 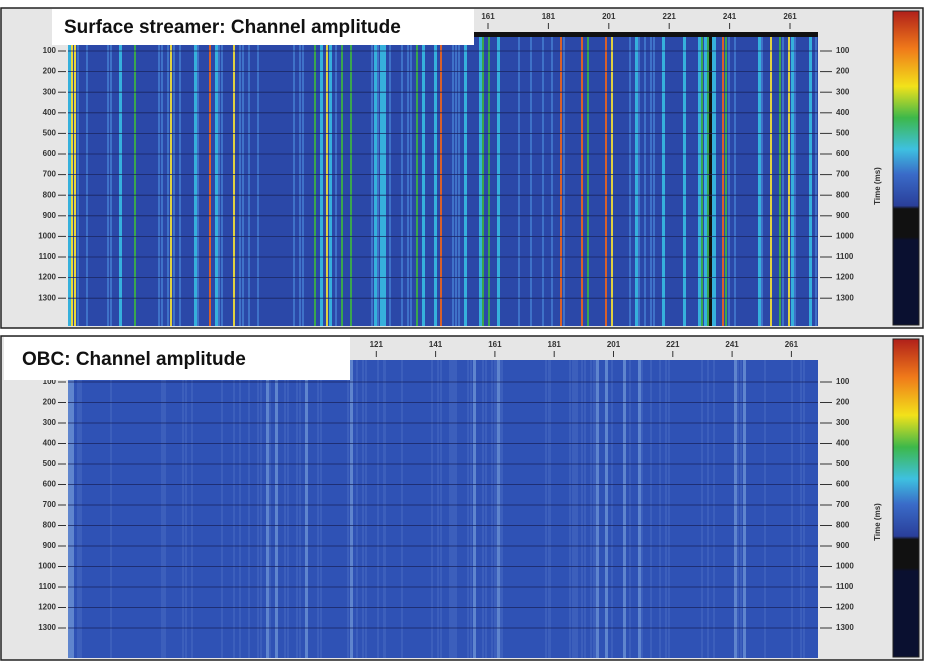 I want to click on x-tick-label: 221, so click(x=670, y=16).